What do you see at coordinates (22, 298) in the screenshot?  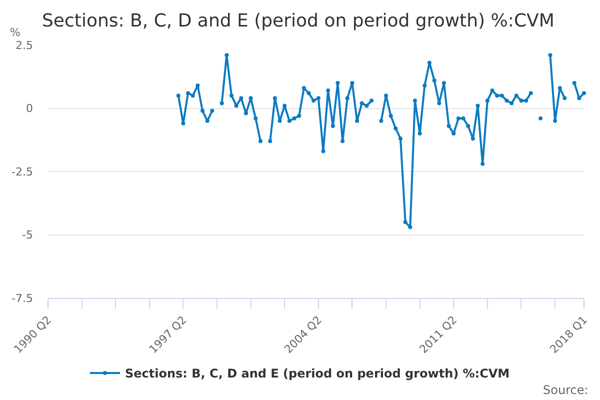 I see `y-tick-label: -7.5` at bounding box center [22, 298].